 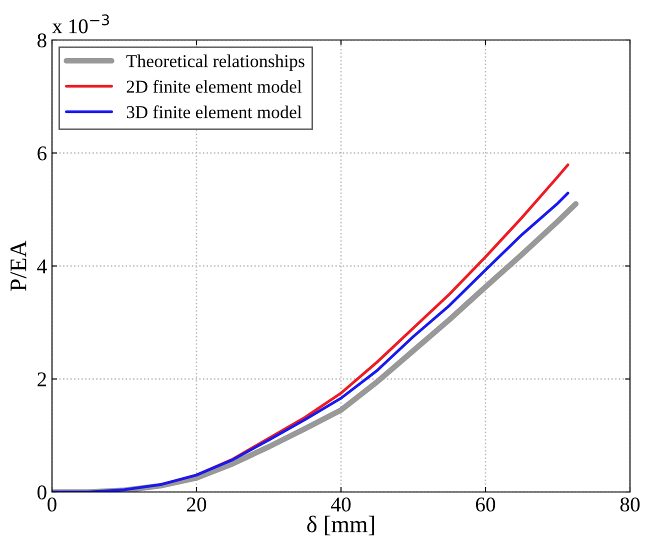 What do you see at coordinates (340, 504) in the screenshot?
I see `x-tick-label: 40` at bounding box center [340, 504].